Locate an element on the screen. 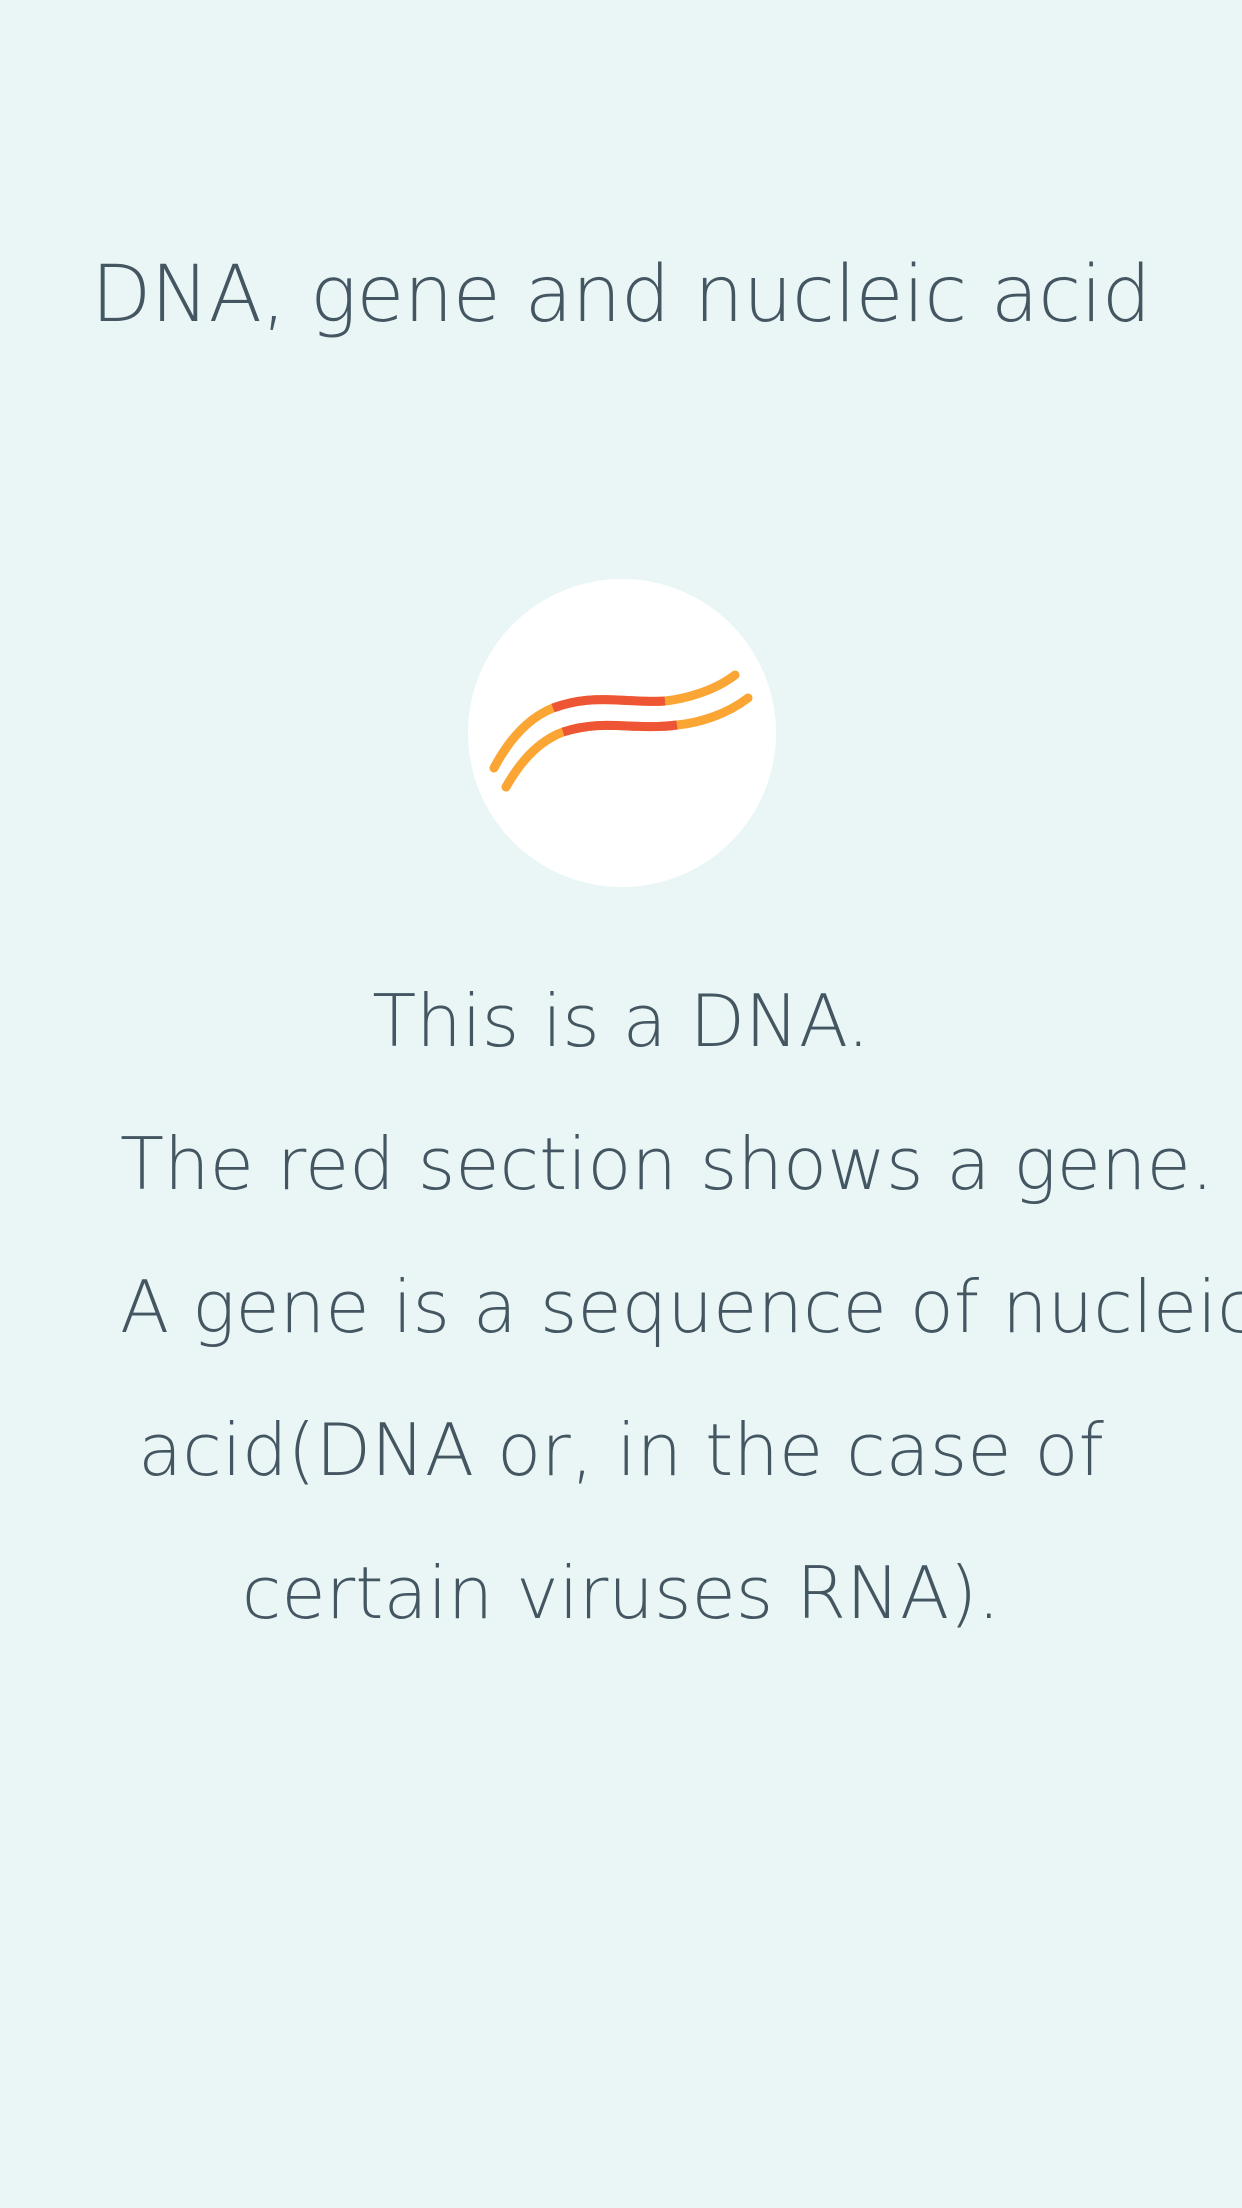 This screenshot has width=1242, height=2208. gene-section-lower is located at coordinates (619, 728).